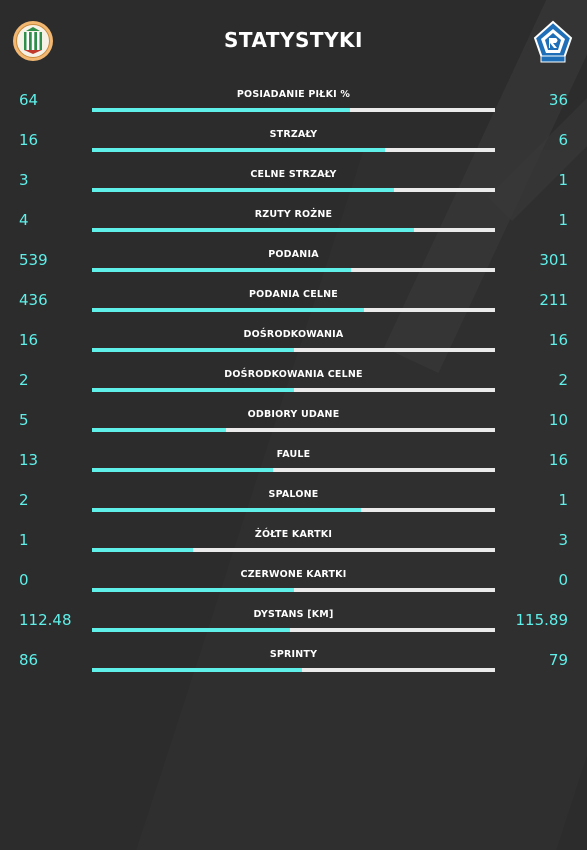  Describe the element at coordinates (563, 540) in the screenshot. I see `away-stat-value: 3` at that location.